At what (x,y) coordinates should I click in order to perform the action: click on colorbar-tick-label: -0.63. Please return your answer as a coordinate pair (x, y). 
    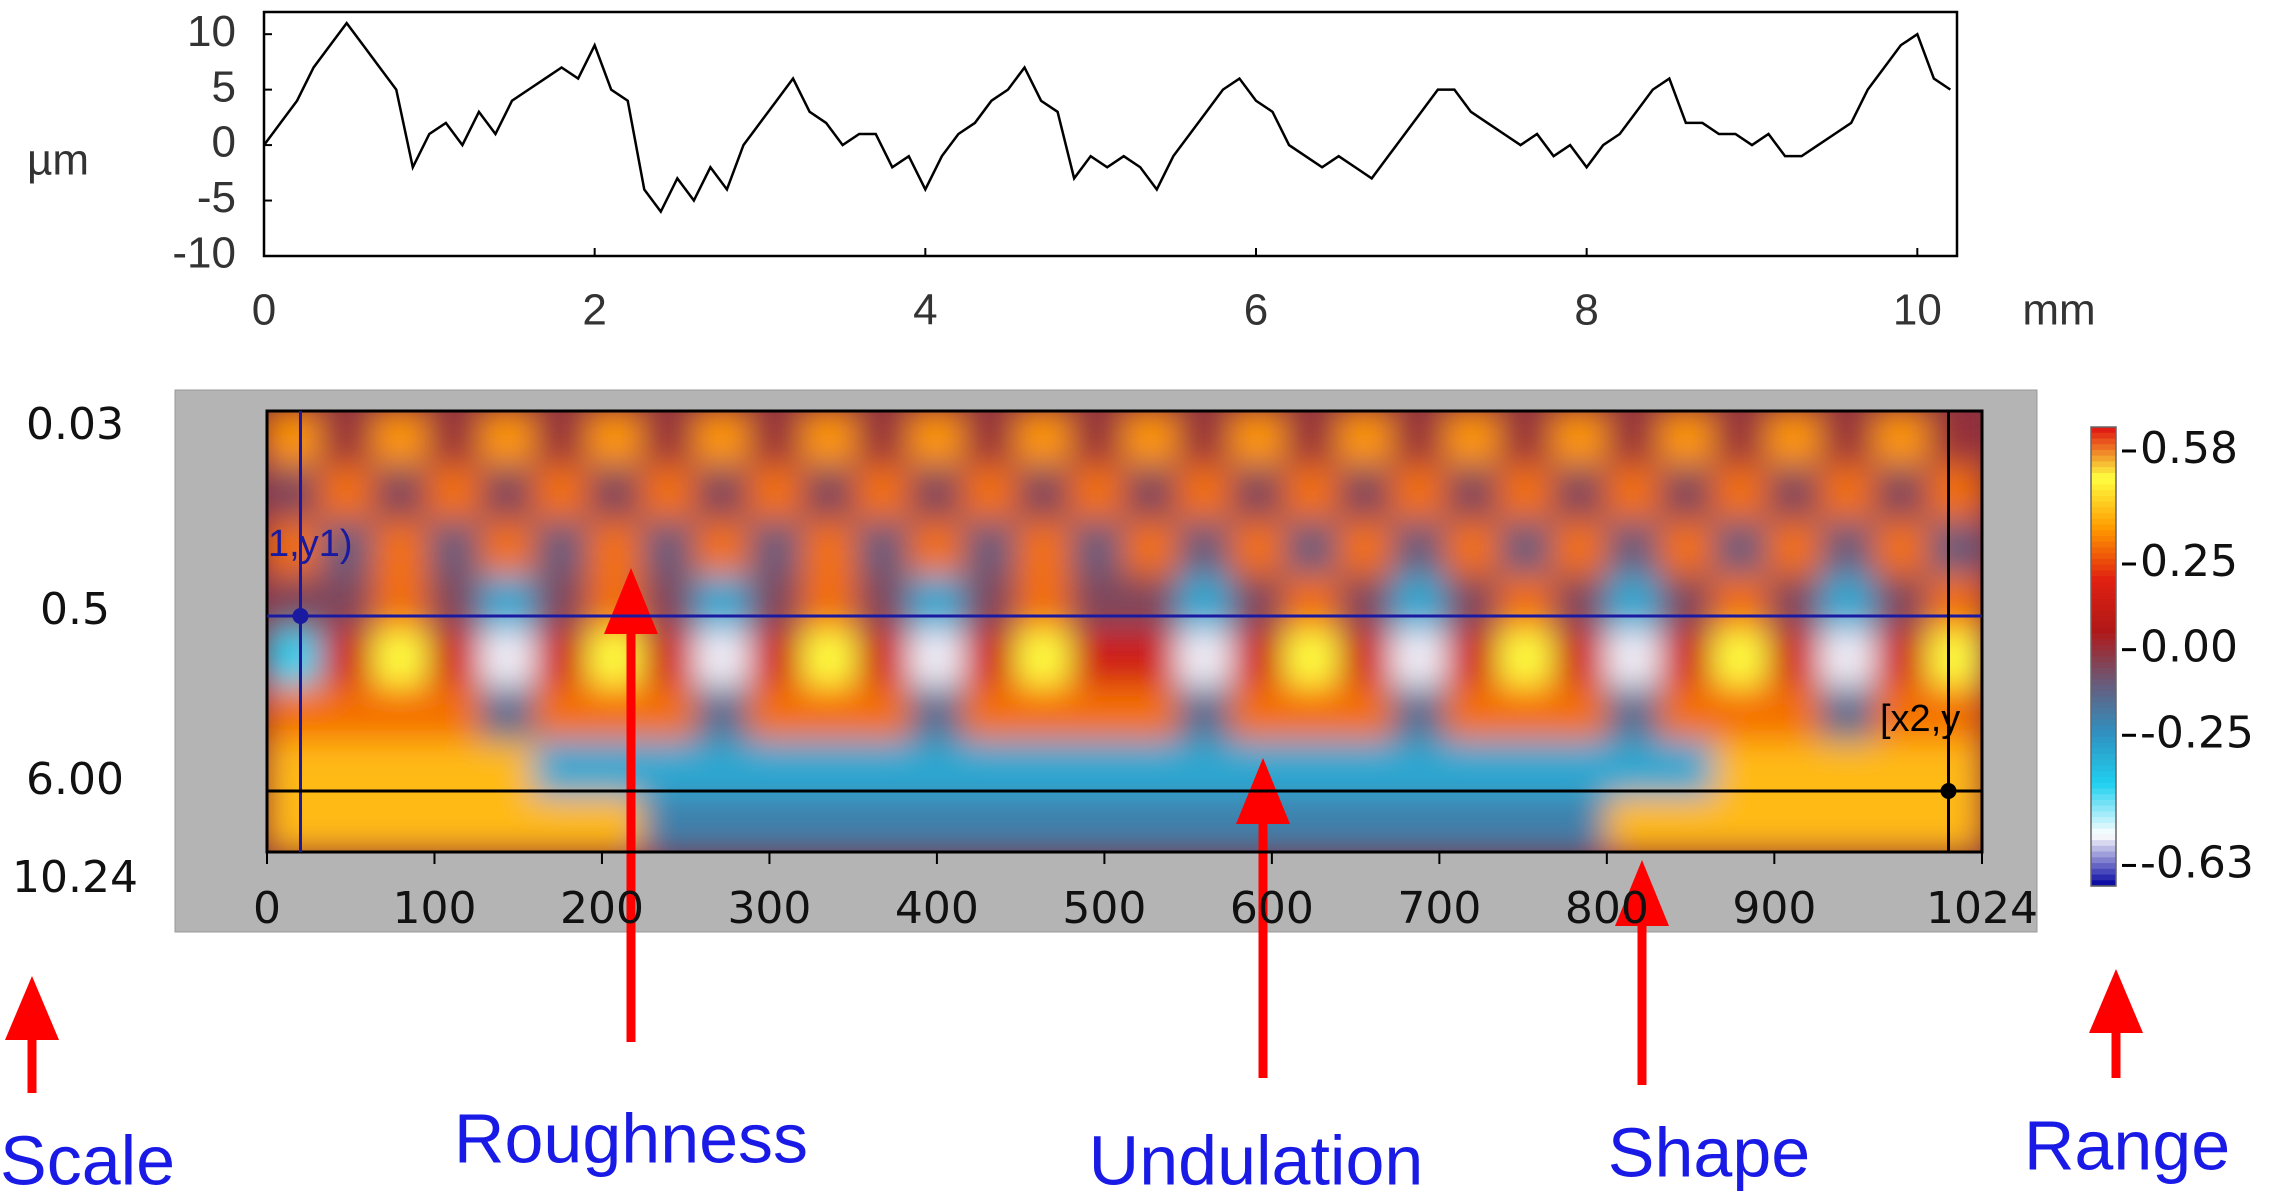
    Looking at the image, I should click on (2197, 862).